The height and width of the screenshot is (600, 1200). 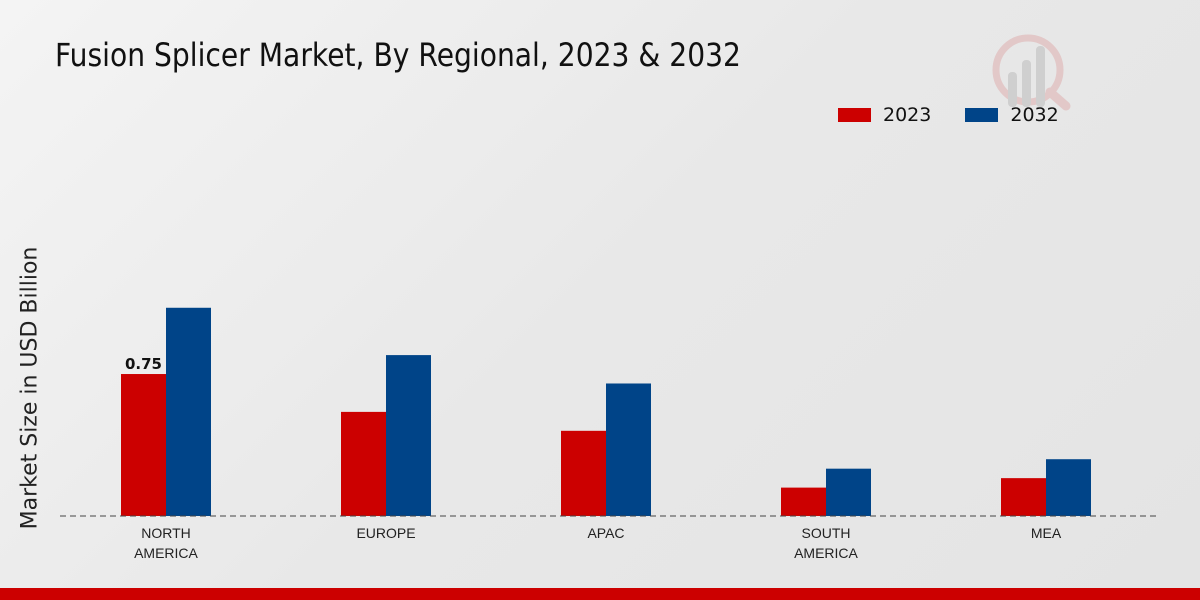 What do you see at coordinates (166, 533) in the screenshot?
I see `x-tick-label: NORTH` at bounding box center [166, 533].